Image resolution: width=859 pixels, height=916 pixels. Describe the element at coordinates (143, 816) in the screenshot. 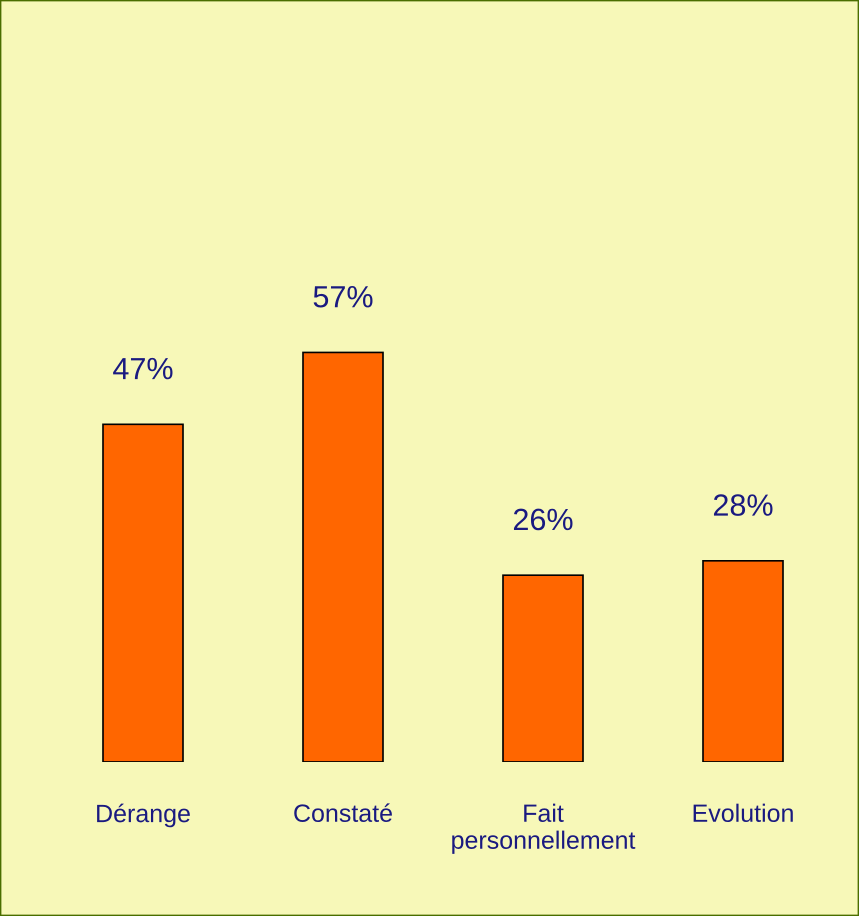

I see `x-tick-label: Dérange` at that location.